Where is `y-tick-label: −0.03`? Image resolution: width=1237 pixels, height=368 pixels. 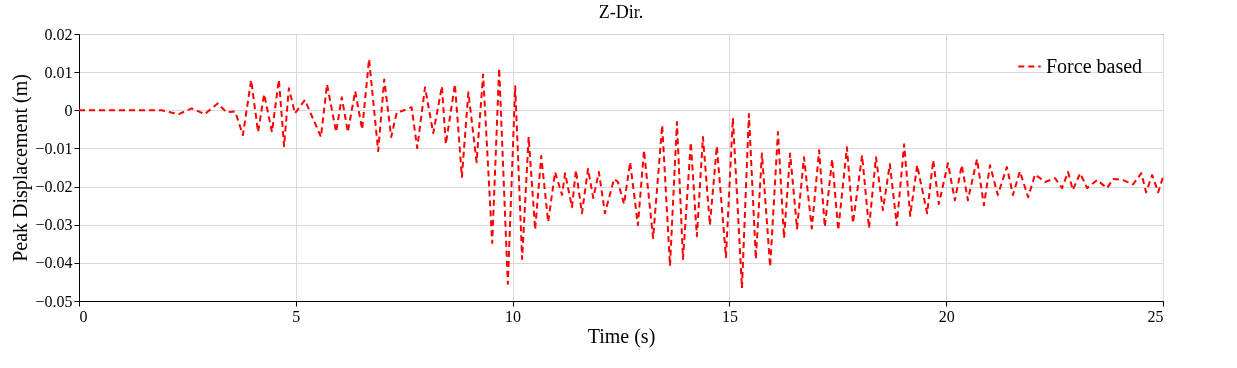
y-tick-label: −0.03 is located at coordinates (54, 225).